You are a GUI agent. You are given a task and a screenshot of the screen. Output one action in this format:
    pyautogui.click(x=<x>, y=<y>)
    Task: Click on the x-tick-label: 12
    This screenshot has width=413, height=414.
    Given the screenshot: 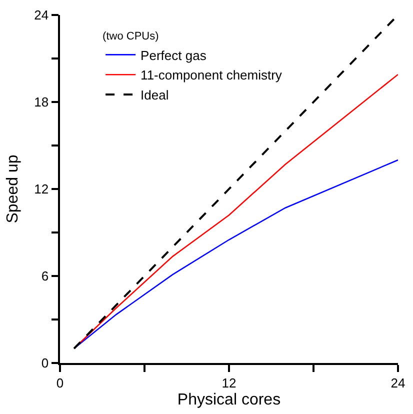 What is the action you would take?
    pyautogui.click(x=229, y=382)
    